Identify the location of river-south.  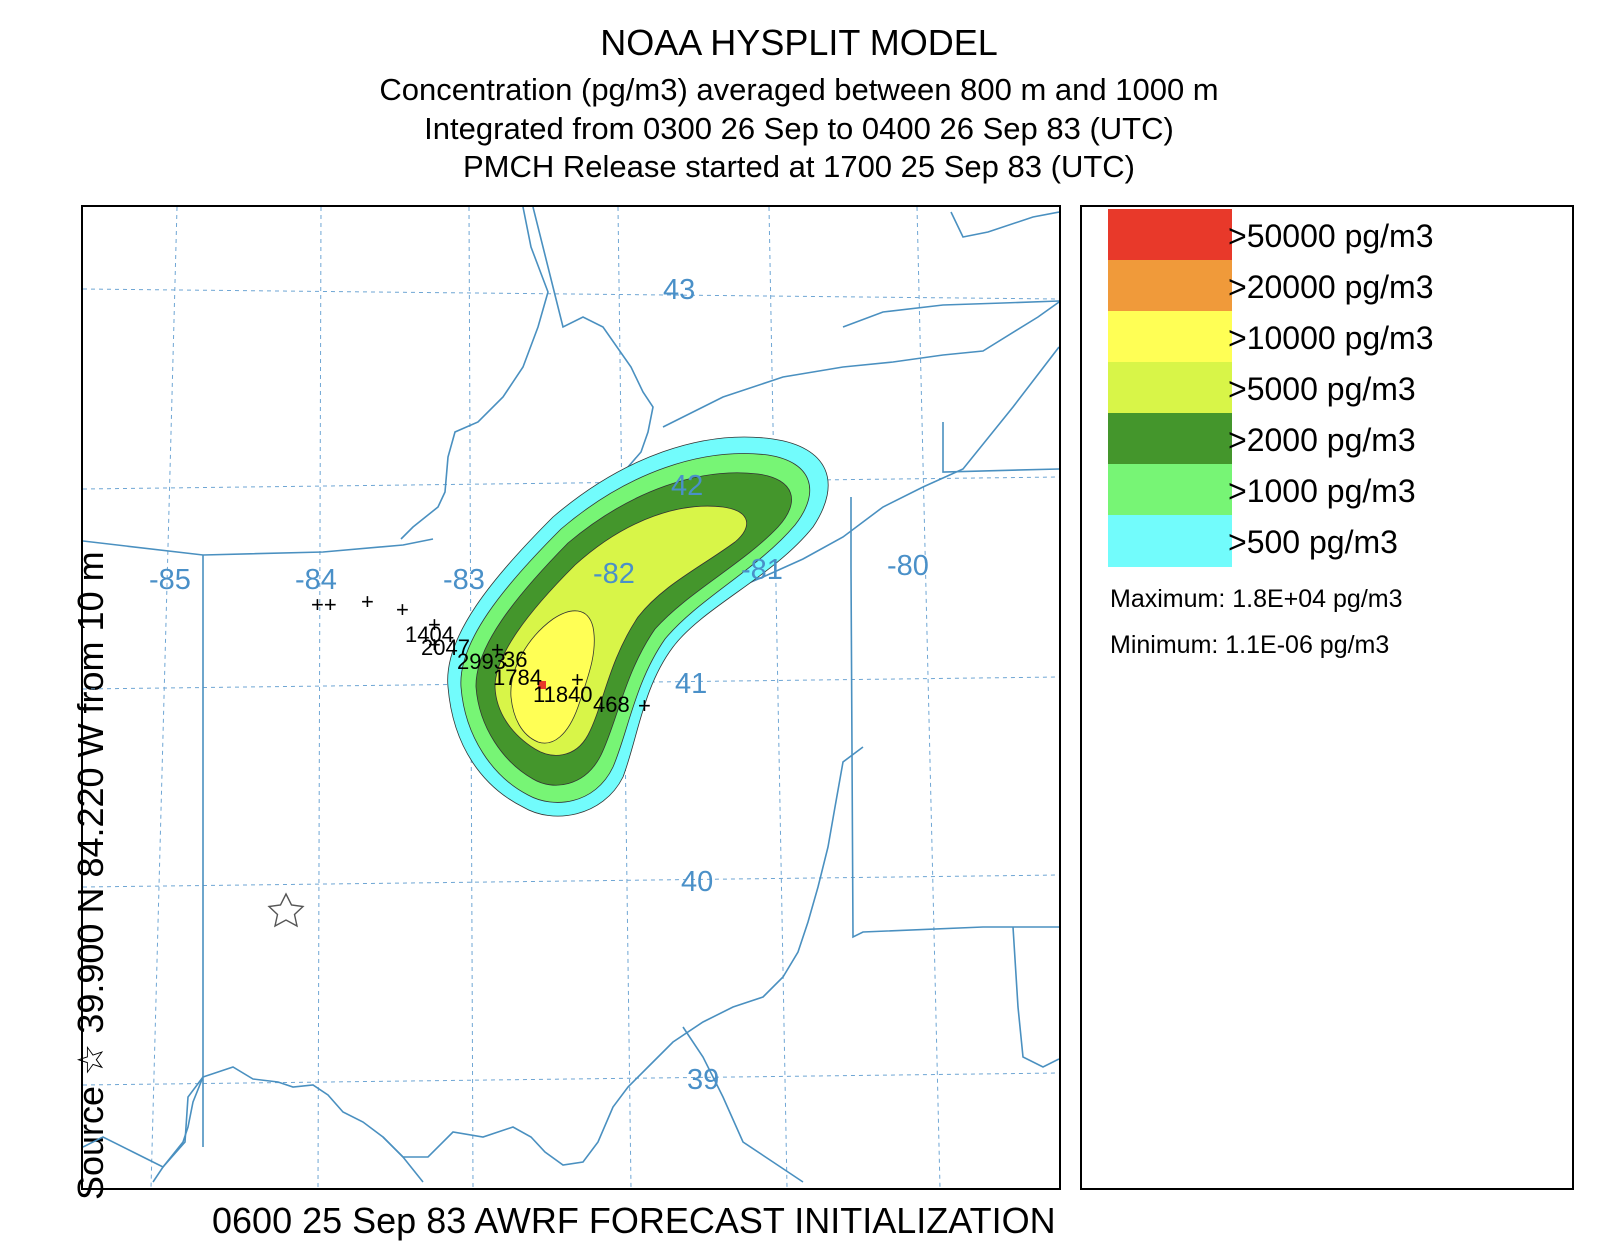
(403, 1159).